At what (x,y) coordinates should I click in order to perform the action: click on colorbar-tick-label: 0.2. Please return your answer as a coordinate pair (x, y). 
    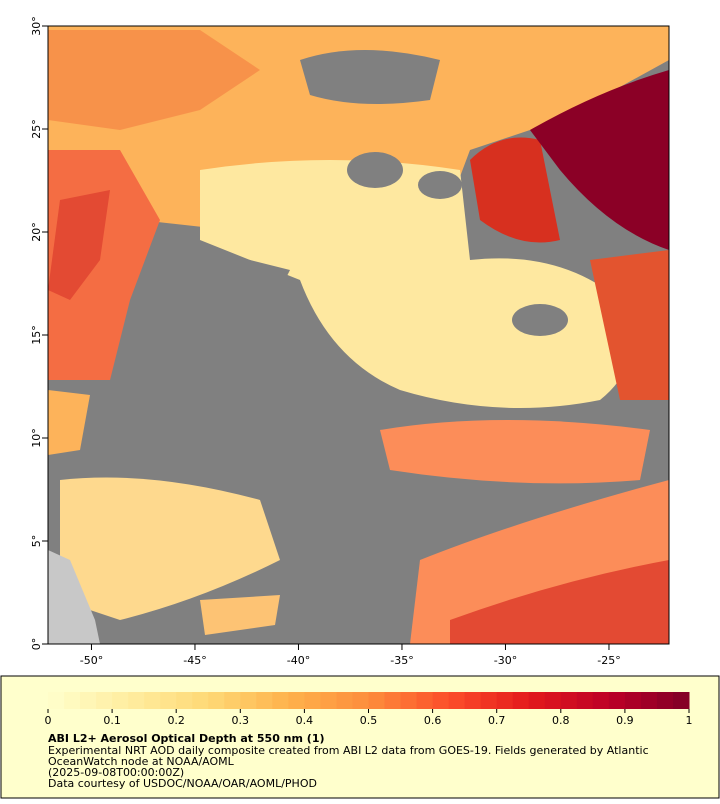
    Looking at the image, I should click on (176, 720).